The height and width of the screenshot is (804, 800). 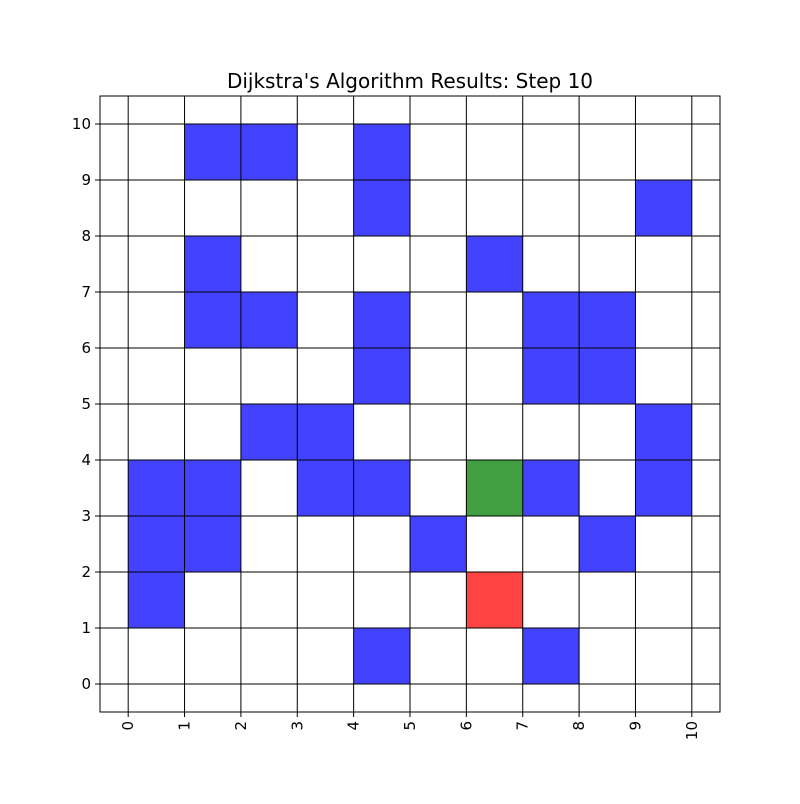 What do you see at coordinates (494, 488) in the screenshot?
I see `start-cell` at bounding box center [494, 488].